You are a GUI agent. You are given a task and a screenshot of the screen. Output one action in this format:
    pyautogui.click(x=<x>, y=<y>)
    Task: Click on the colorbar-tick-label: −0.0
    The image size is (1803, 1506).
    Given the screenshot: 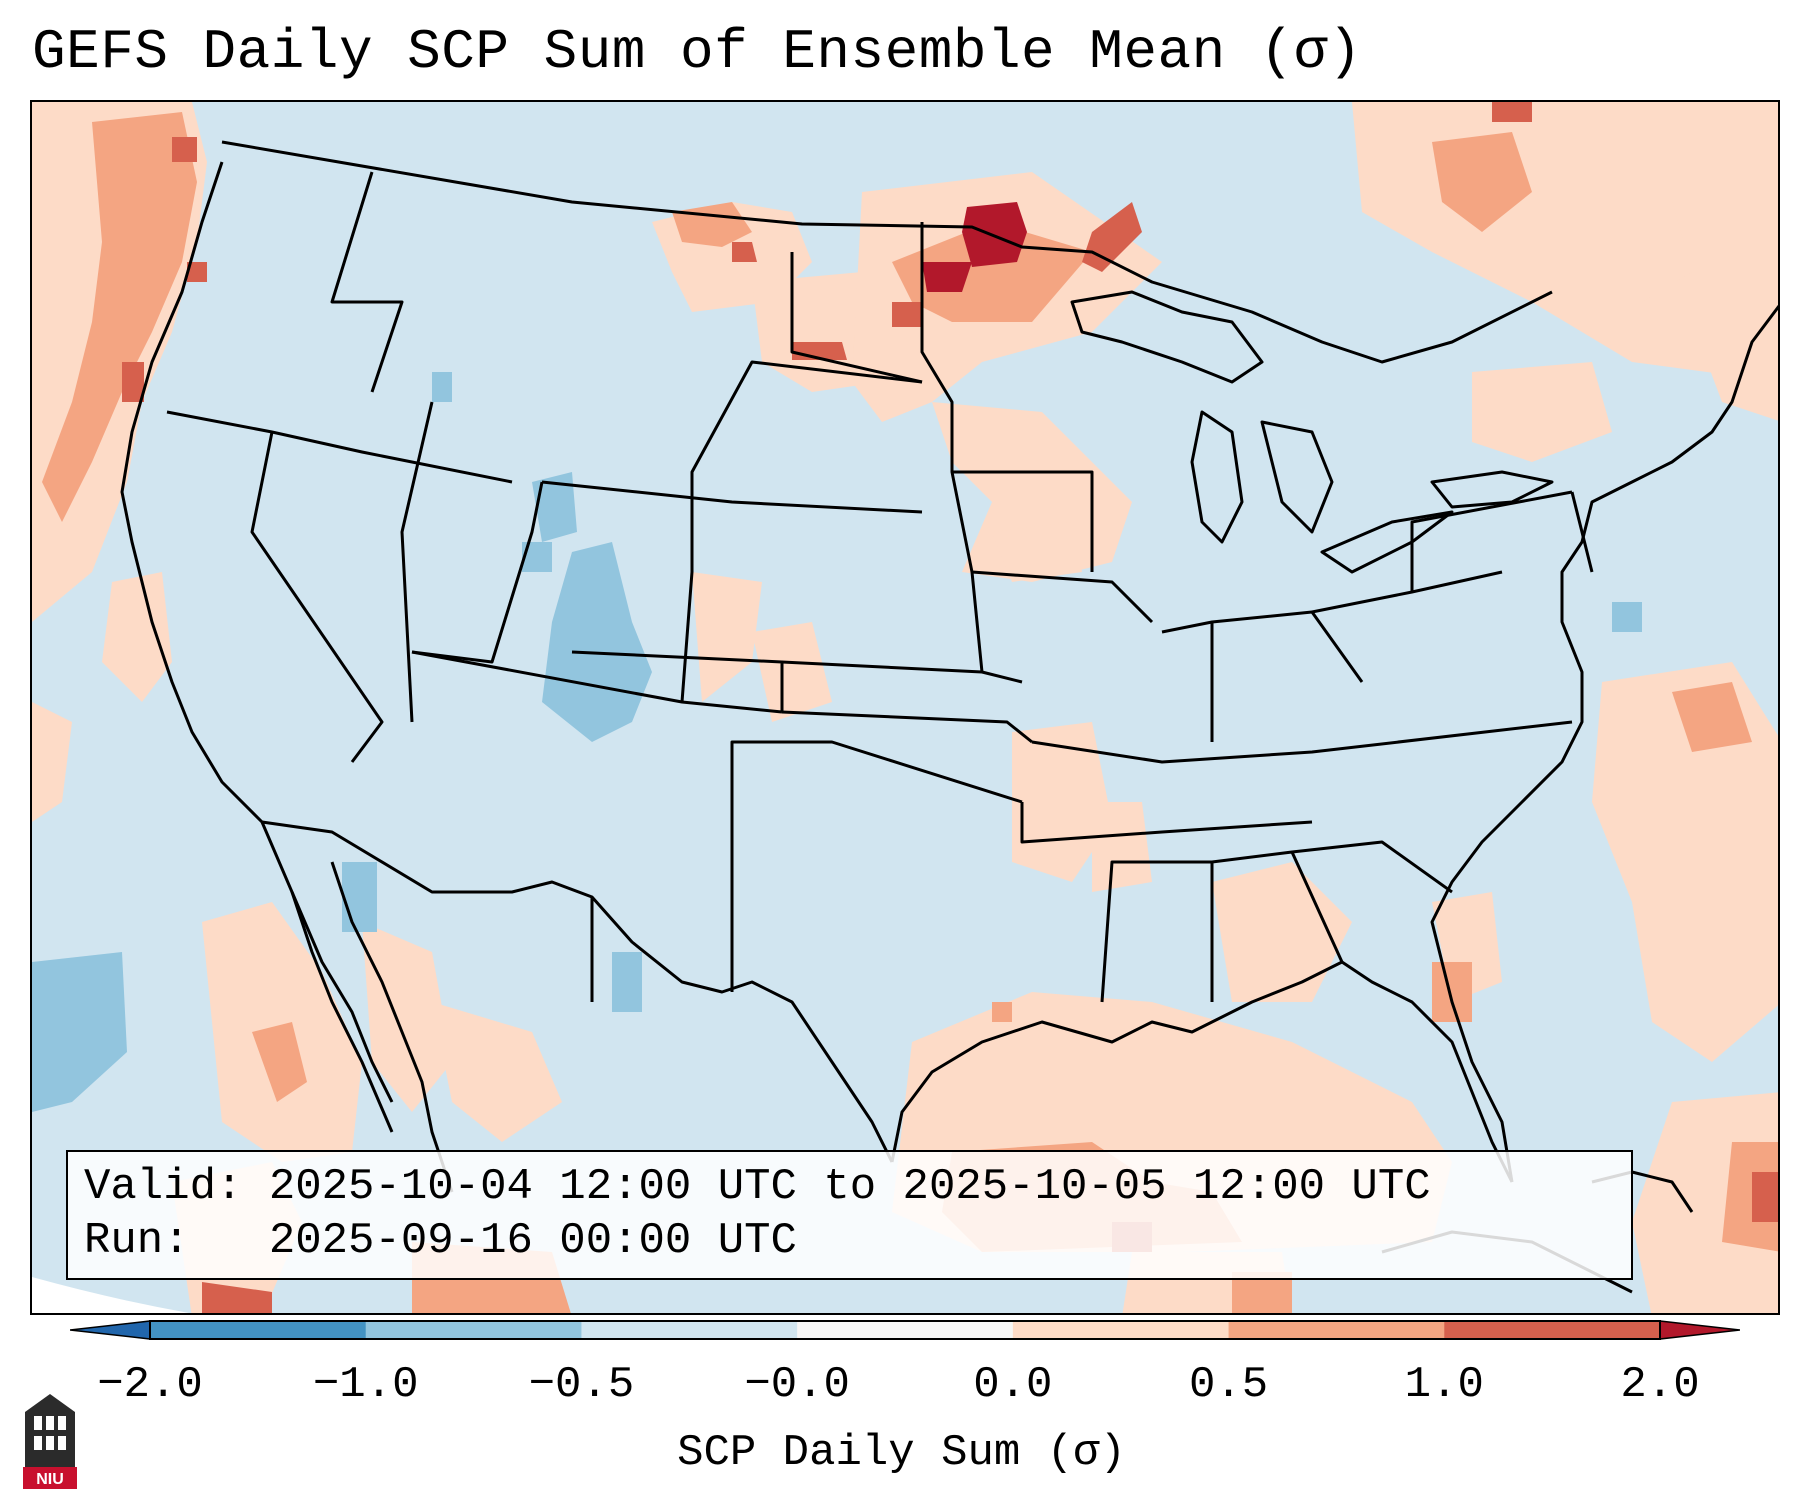 What is the action you would take?
    pyautogui.click(x=797, y=1385)
    